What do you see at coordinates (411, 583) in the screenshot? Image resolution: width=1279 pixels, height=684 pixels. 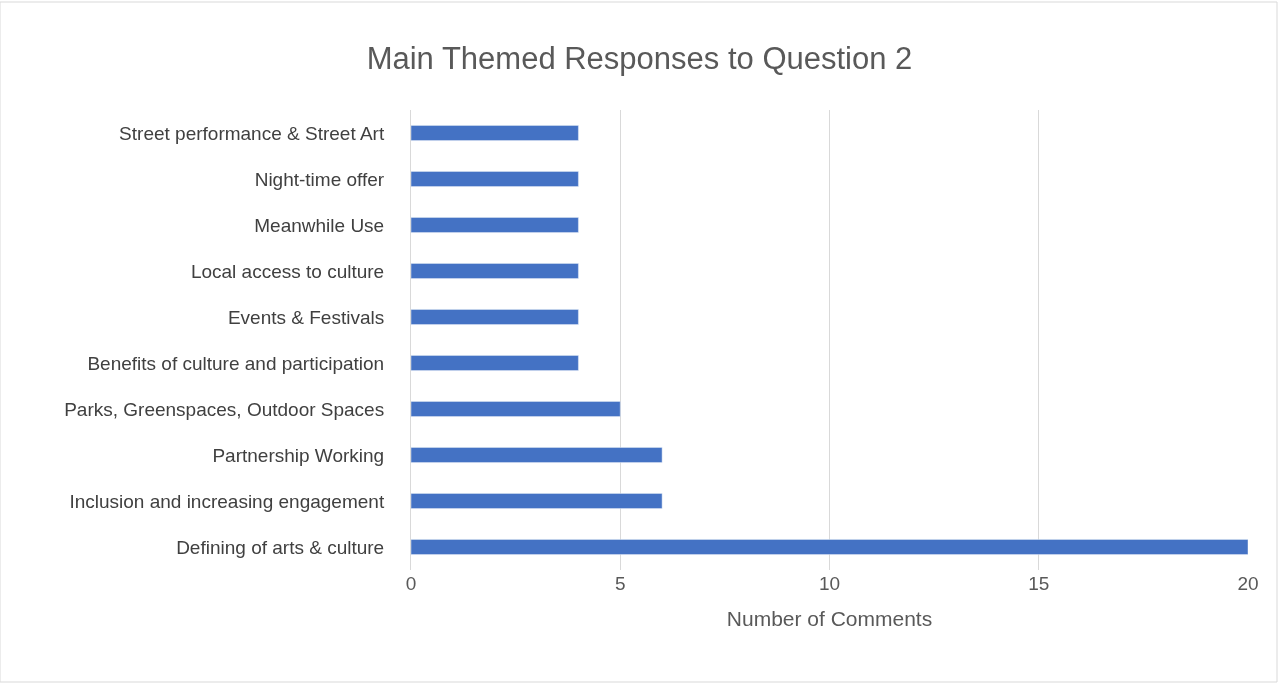 I see `x-tick-label: 0` at bounding box center [411, 583].